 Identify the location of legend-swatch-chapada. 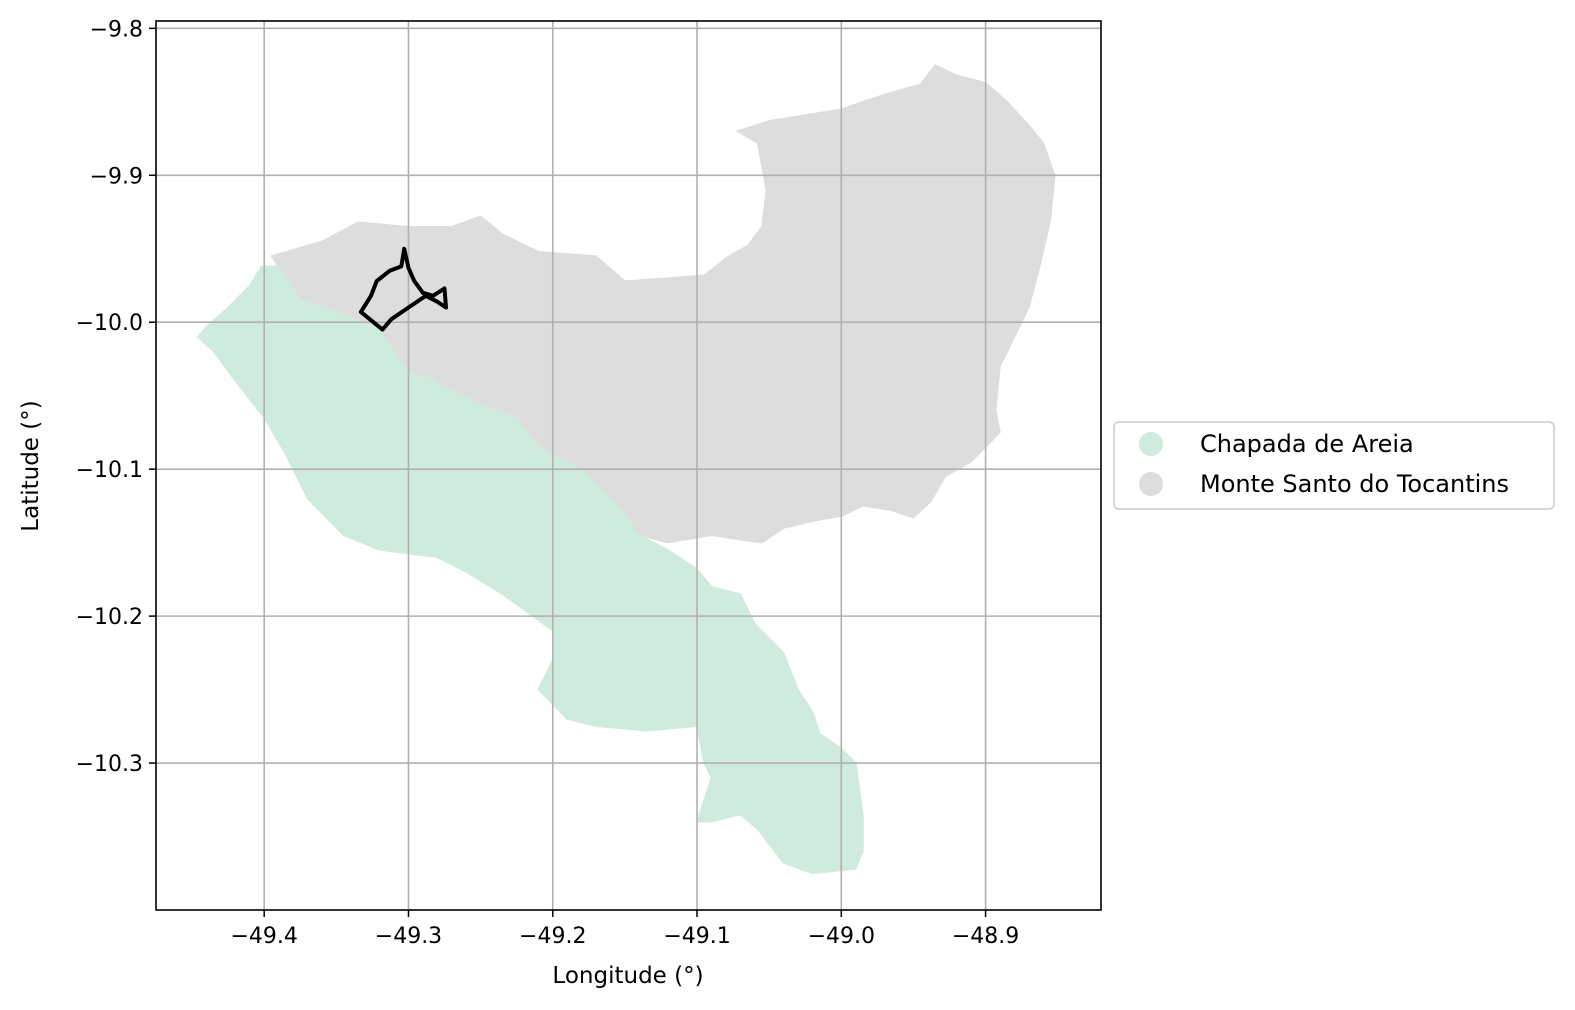
(1151, 444).